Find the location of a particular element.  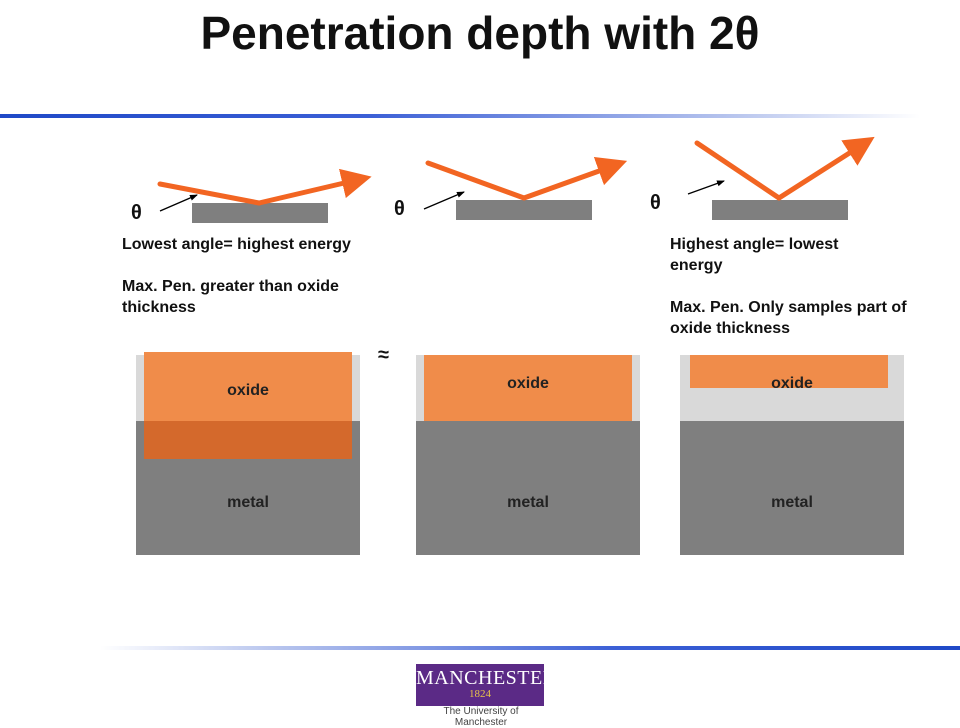

sample-block-3: oxide metal is located at coordinates (792, 455).